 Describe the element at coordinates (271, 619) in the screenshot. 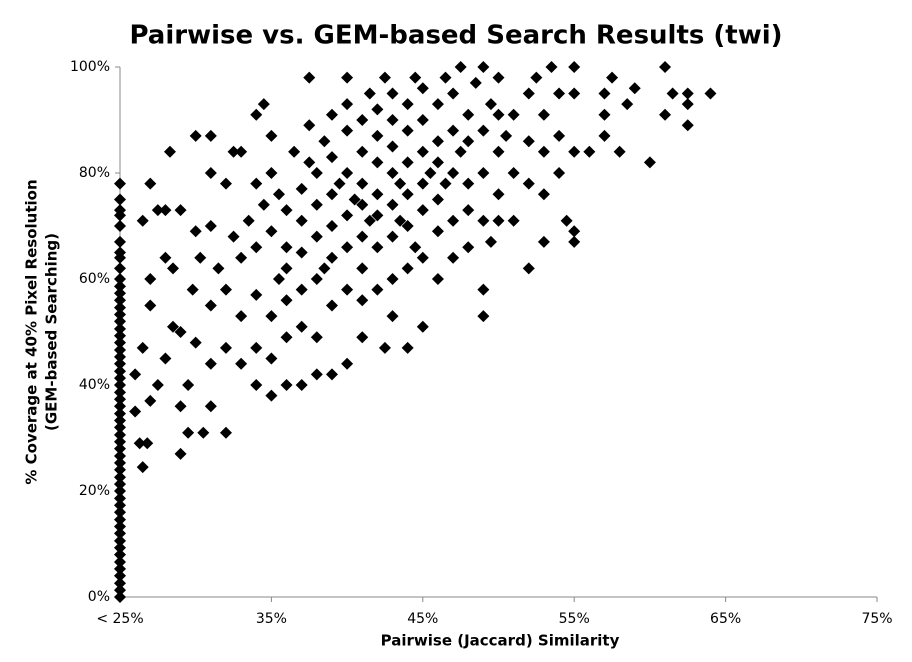

I see `x-tick-label: 35%` at that location.